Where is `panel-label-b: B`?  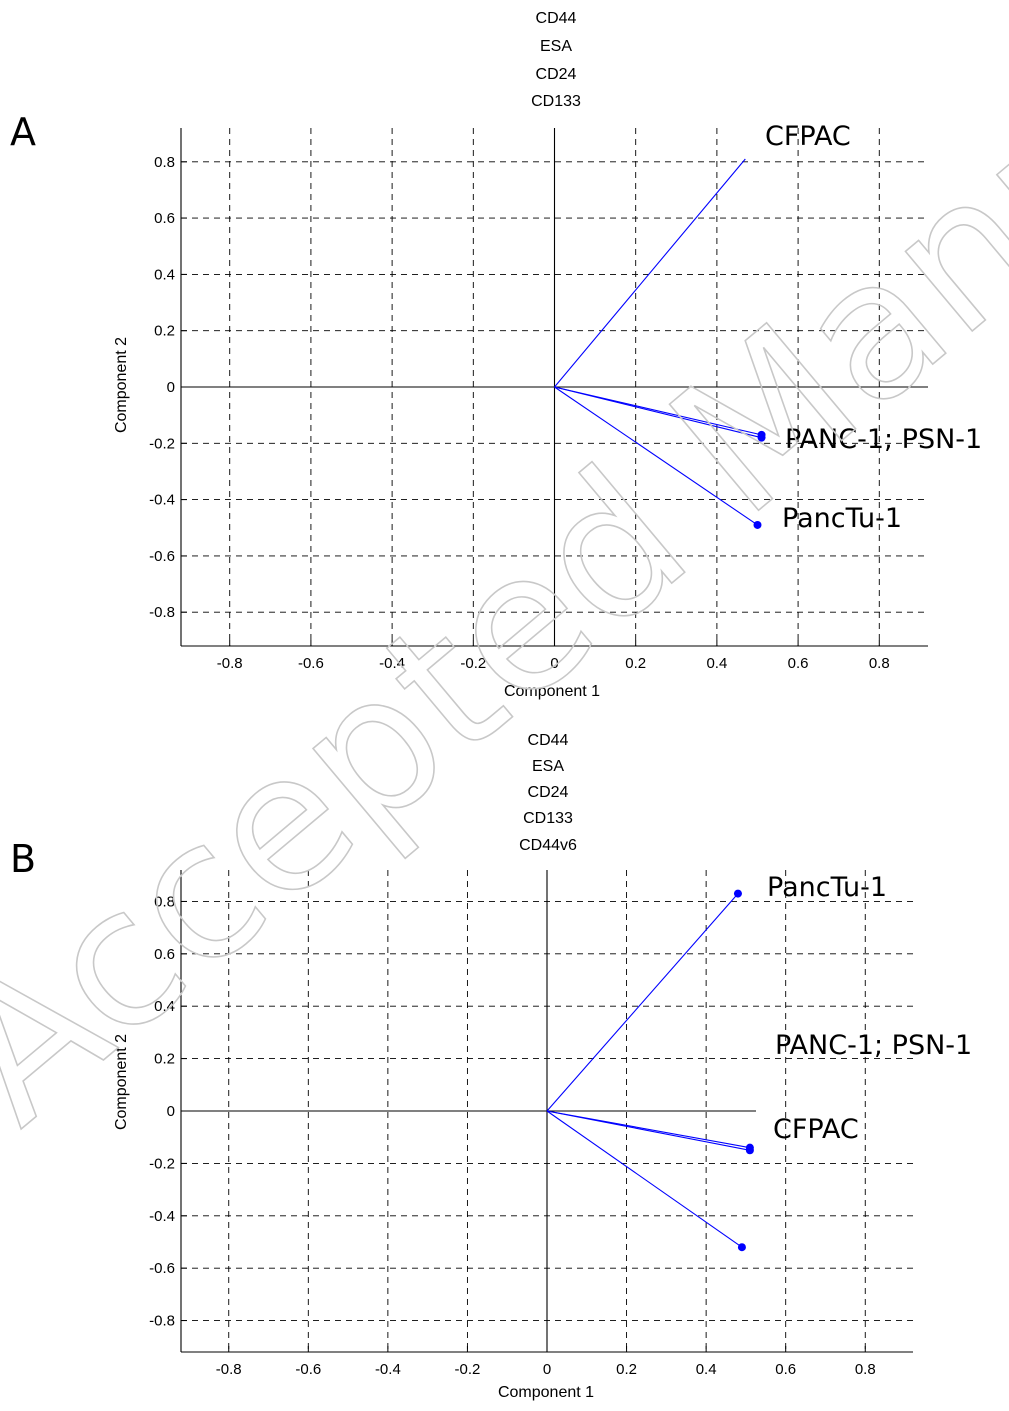 panel-label-b: B is located at coordinates (23, 859).